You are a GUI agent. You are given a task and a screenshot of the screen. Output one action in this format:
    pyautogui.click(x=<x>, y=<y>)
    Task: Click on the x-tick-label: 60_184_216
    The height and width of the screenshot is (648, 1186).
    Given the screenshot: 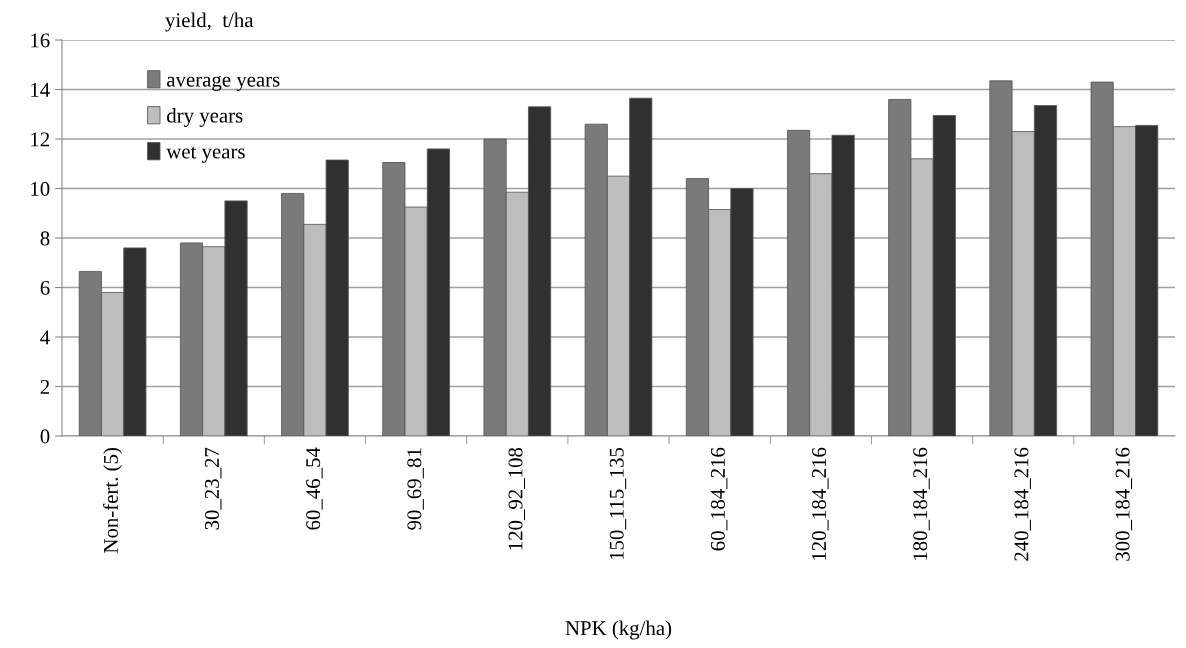 What is the action you would take?
    pyautogui.click(x=719, y=499)
    